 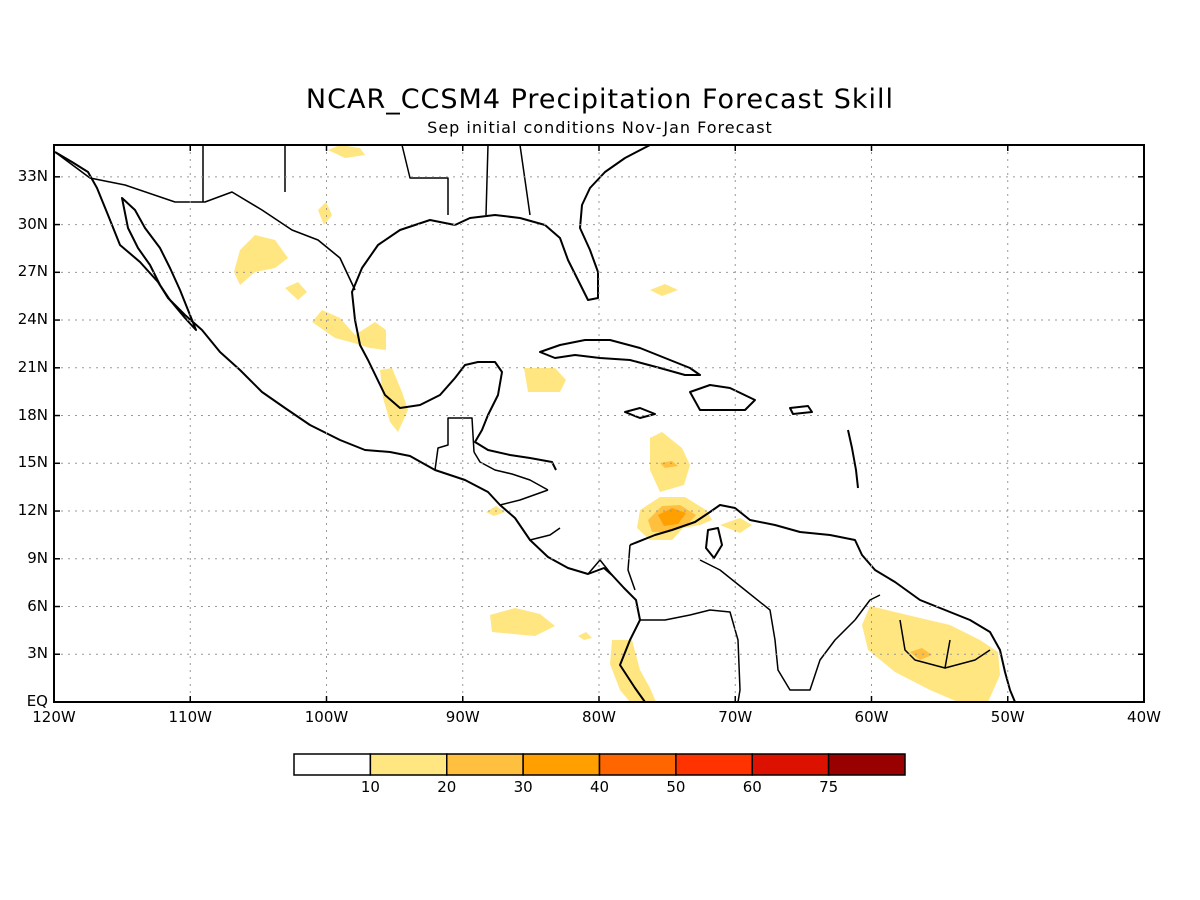 What do you see at coordinates (296, 291) in the screenshot?
I see `skill-region-nw-mexico-small` at bounding box center [296, 291].